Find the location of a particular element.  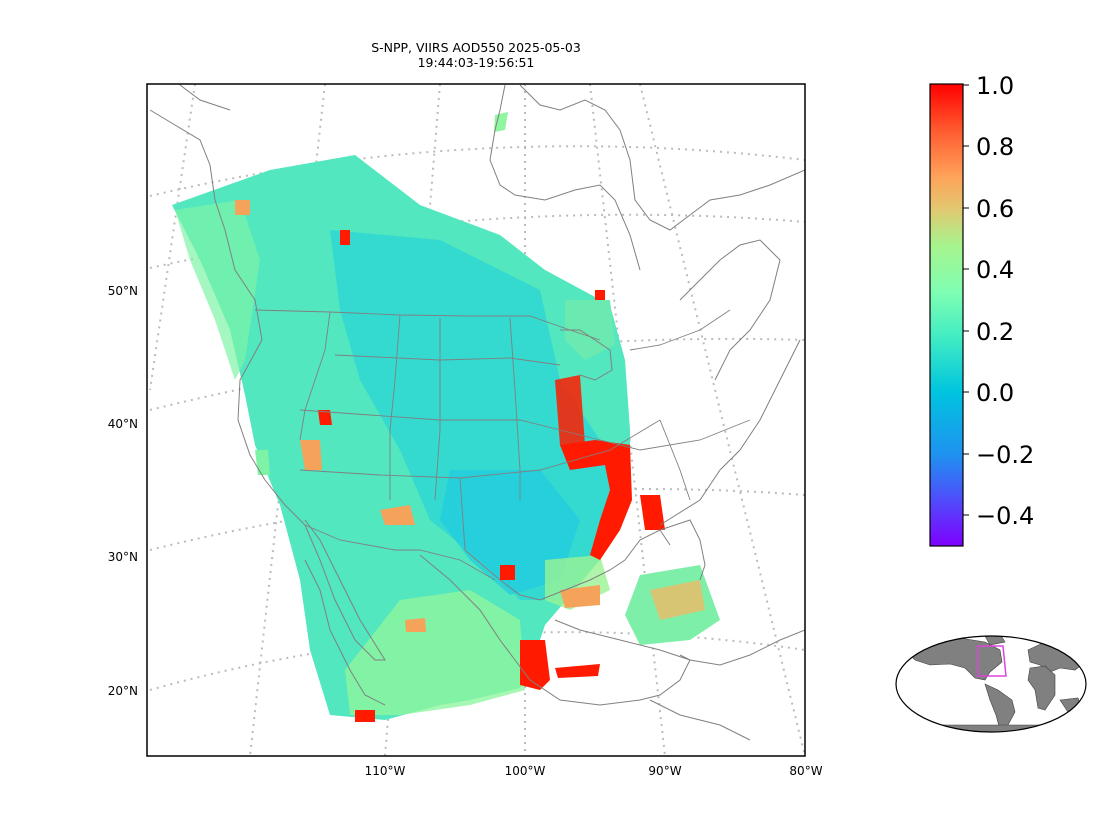

colorbar-label-0-0: 0.0 is located at coordinates (995, 393).